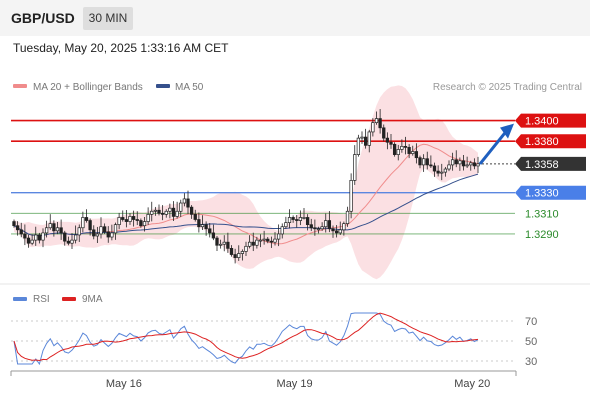 The height and width of the screenshot is (400, 590). I want to click on timeframe-button: 30 MIN, so click(108, 18).